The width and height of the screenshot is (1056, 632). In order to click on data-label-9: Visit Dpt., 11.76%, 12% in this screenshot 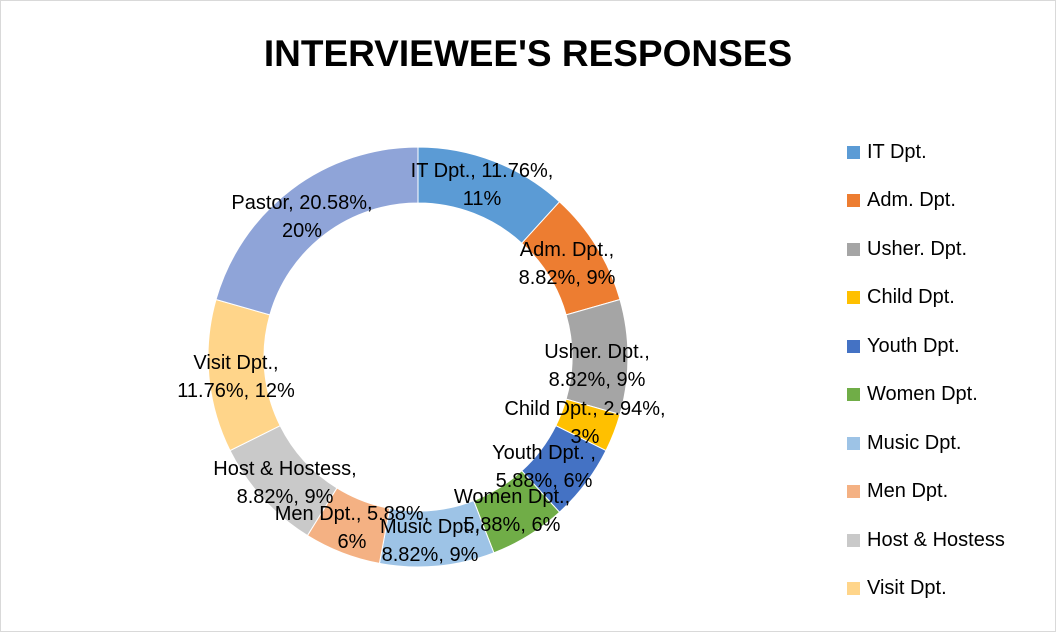, I will do `click(236, 377)`.